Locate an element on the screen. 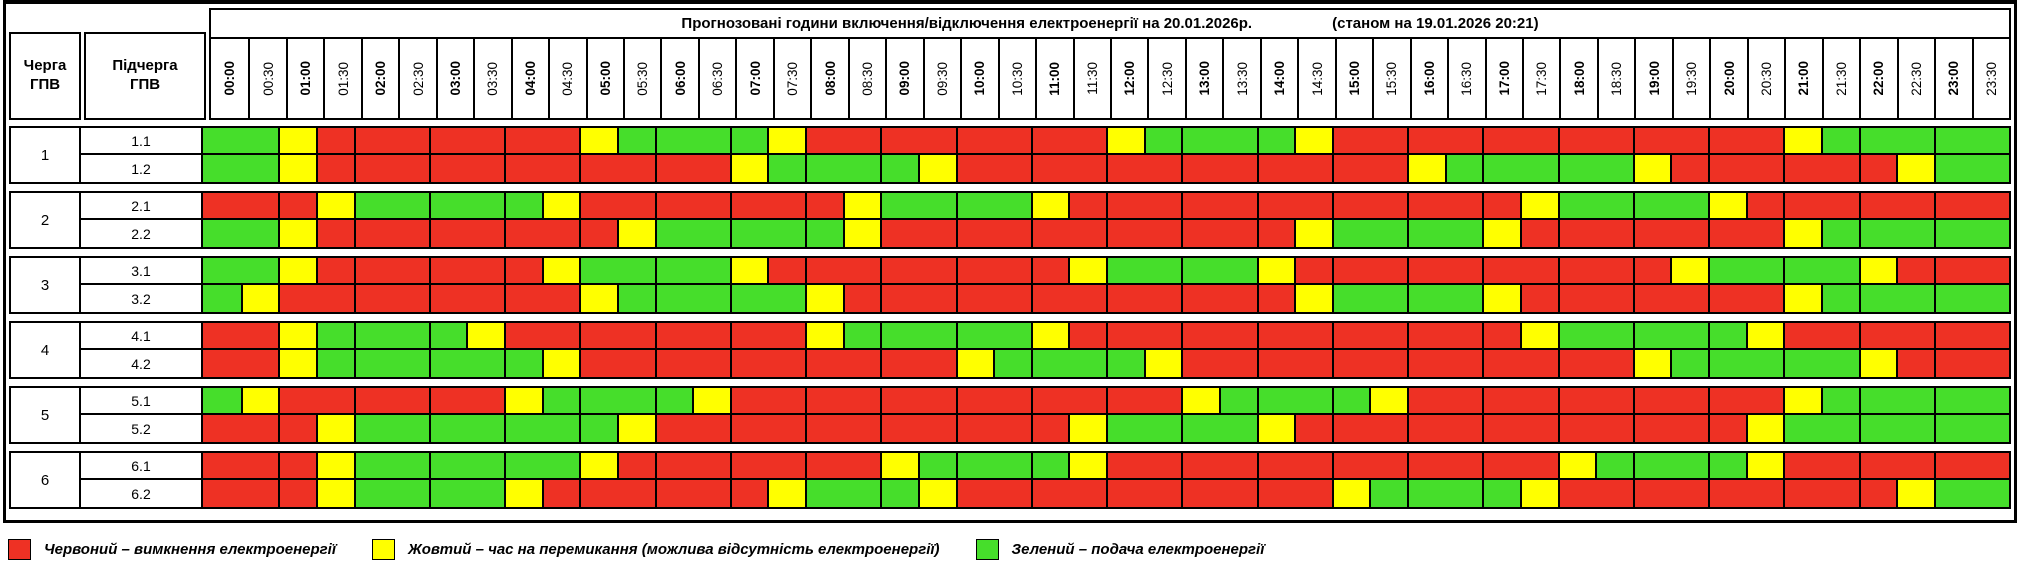  time-tick: 17:00 is located at coordinates (1503, 78).